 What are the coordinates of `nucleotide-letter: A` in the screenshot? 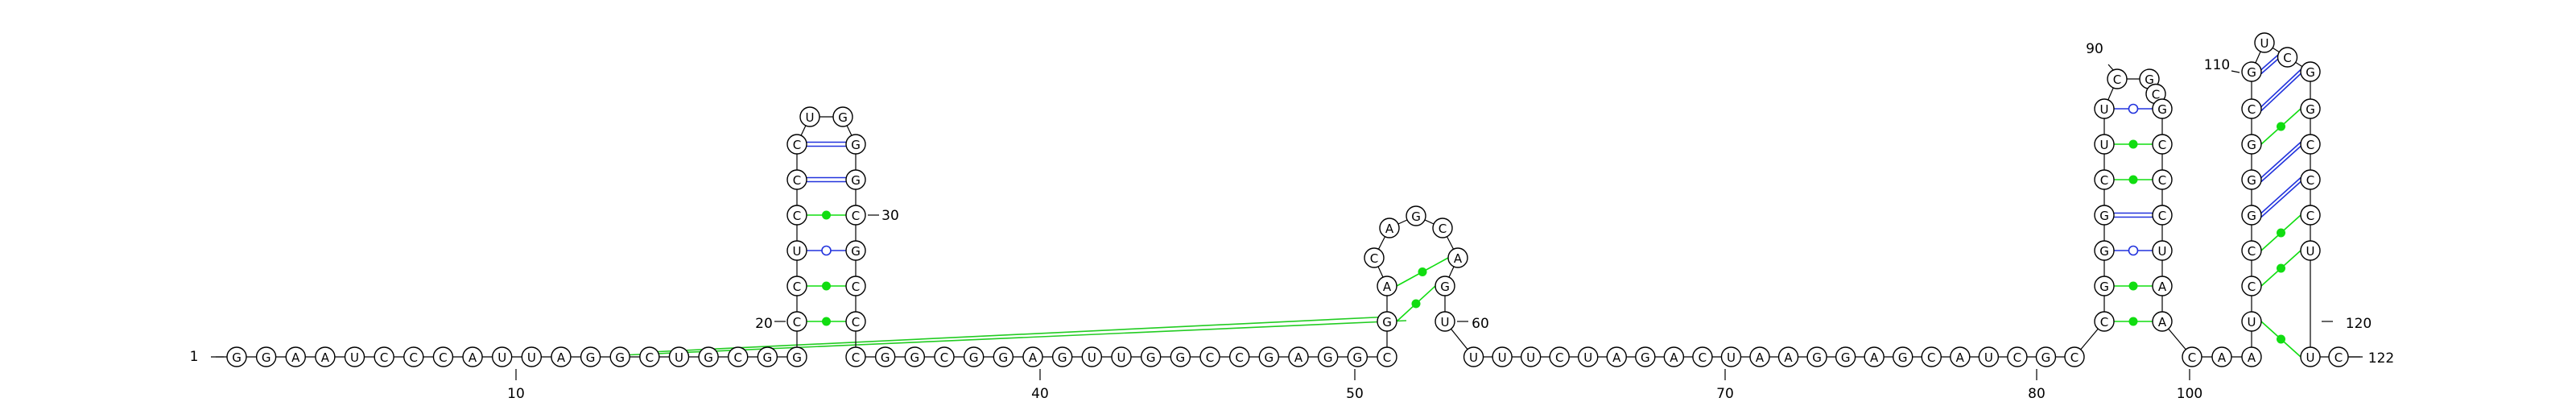 It's located at (1033, 358).